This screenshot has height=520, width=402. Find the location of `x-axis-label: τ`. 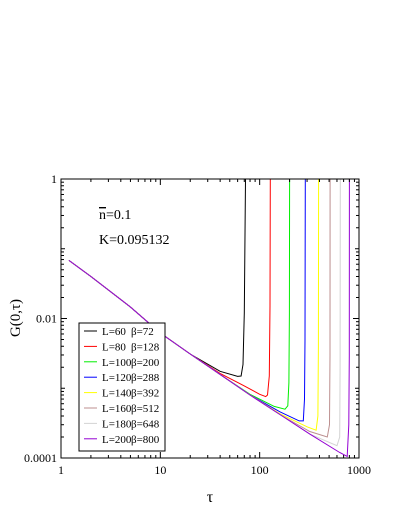

x-axis-label: τ is located at coordinates (210, 497).